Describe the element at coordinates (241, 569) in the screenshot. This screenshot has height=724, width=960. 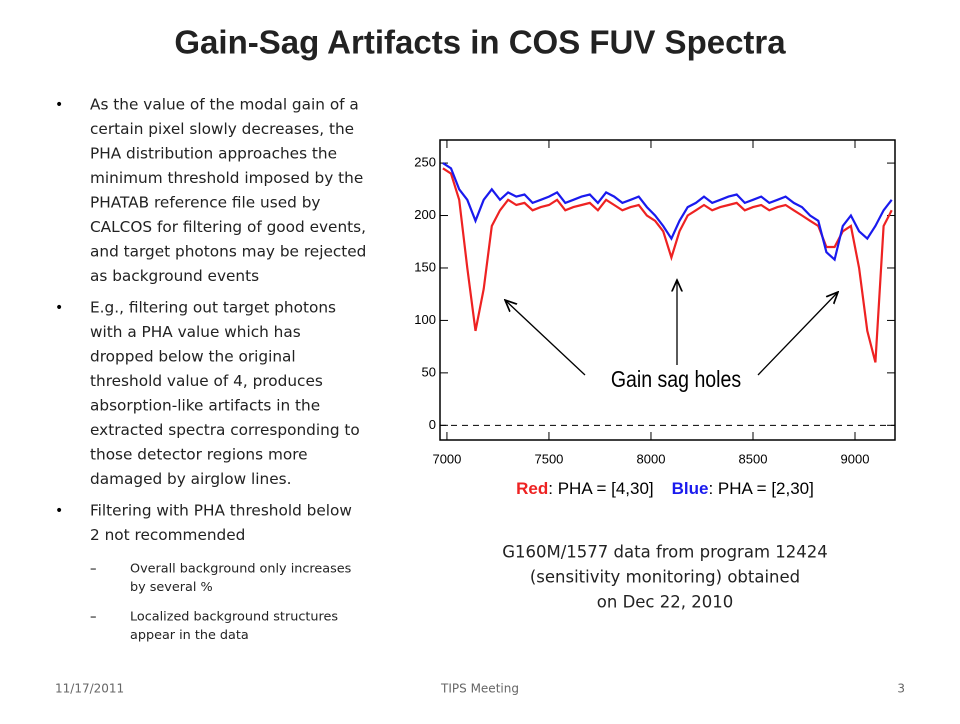
I see `sub-bullet-text: Overall background only increases` at that location.